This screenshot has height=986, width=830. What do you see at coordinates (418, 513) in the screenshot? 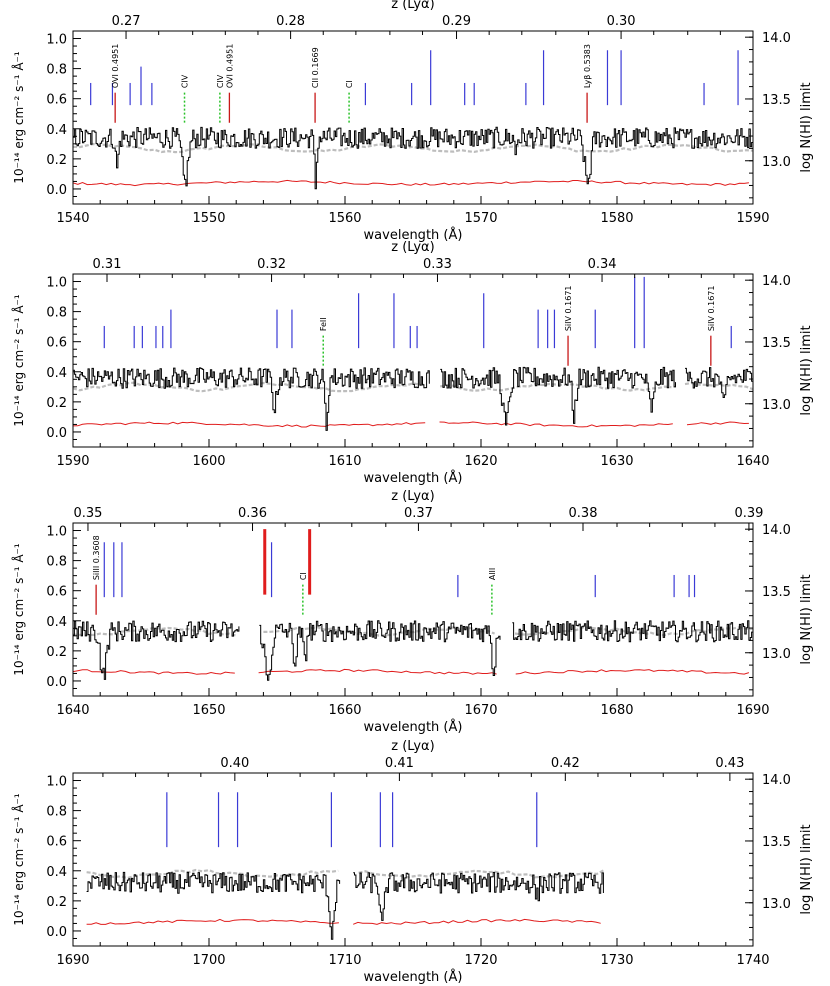
I see `z-tick-label: 0.37` at bounding box center [418, 513].